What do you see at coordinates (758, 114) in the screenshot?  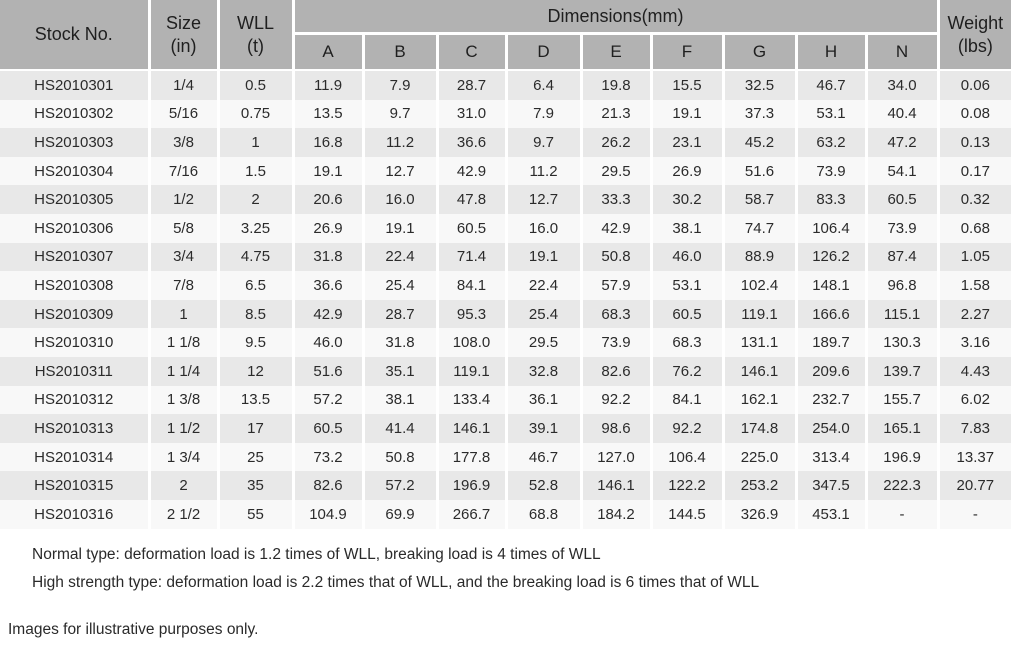 I see `value-cell: 37.3` at bounding box center [758, 114].